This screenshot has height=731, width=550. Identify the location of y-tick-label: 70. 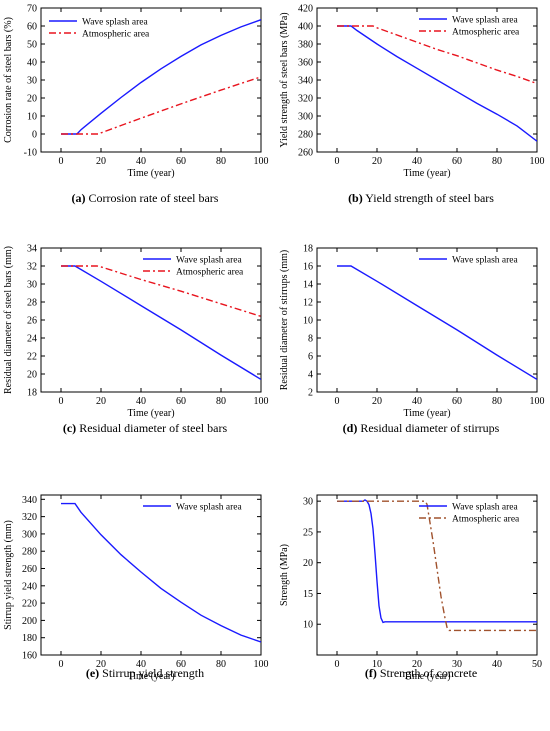
(32, 9).